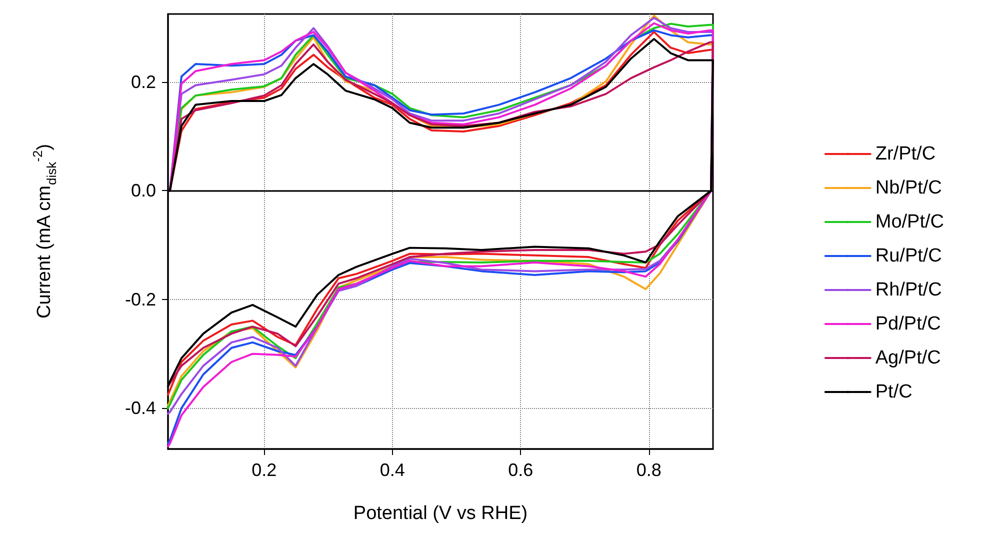 The image size is (989, 546). Describe the element at coordinates (908, 358) in the screenshot. I see `legend-label: Ag/Pt/C` at that location.